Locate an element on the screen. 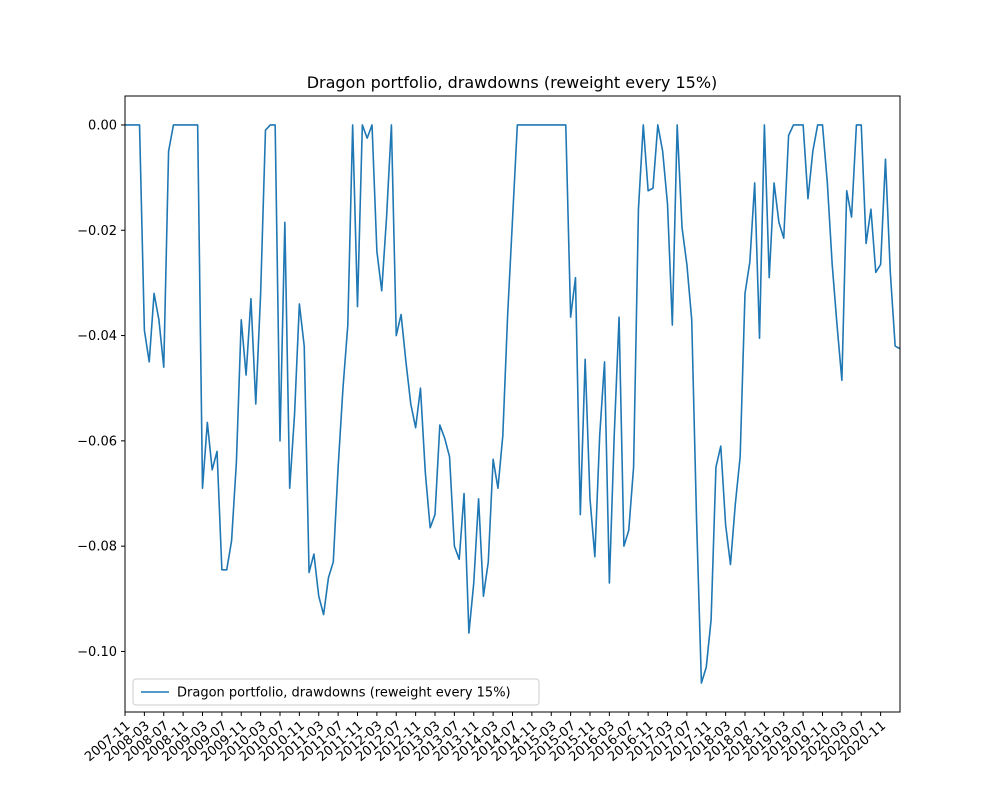 This screenshot has width=1000, height=800. y-tick-label: −0.02 is located at coordinates (97, 231).